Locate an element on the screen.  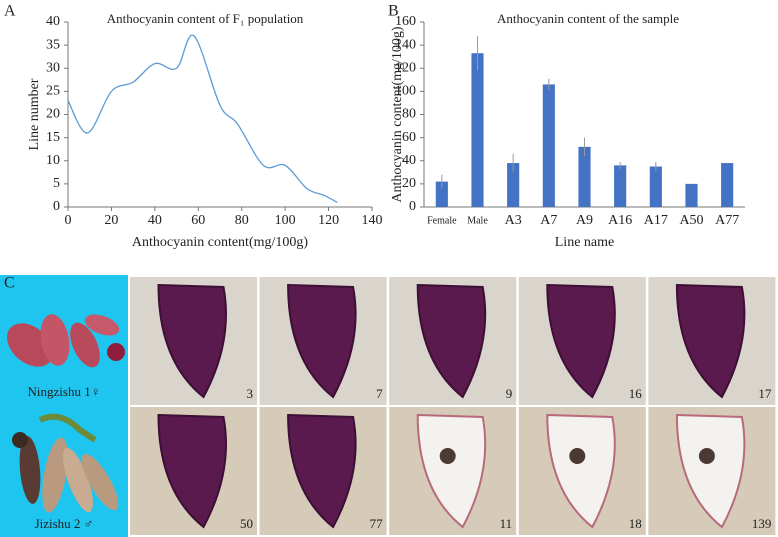
x-tick-label: 60 is located at coordinates (198, 220).